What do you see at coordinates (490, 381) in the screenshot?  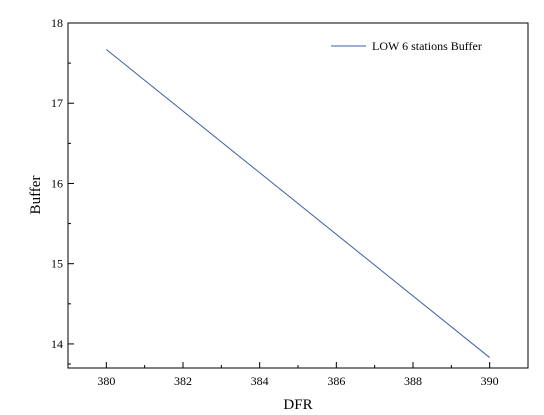 I see `x-tick-label: 390` at bounding box center [490, 381].